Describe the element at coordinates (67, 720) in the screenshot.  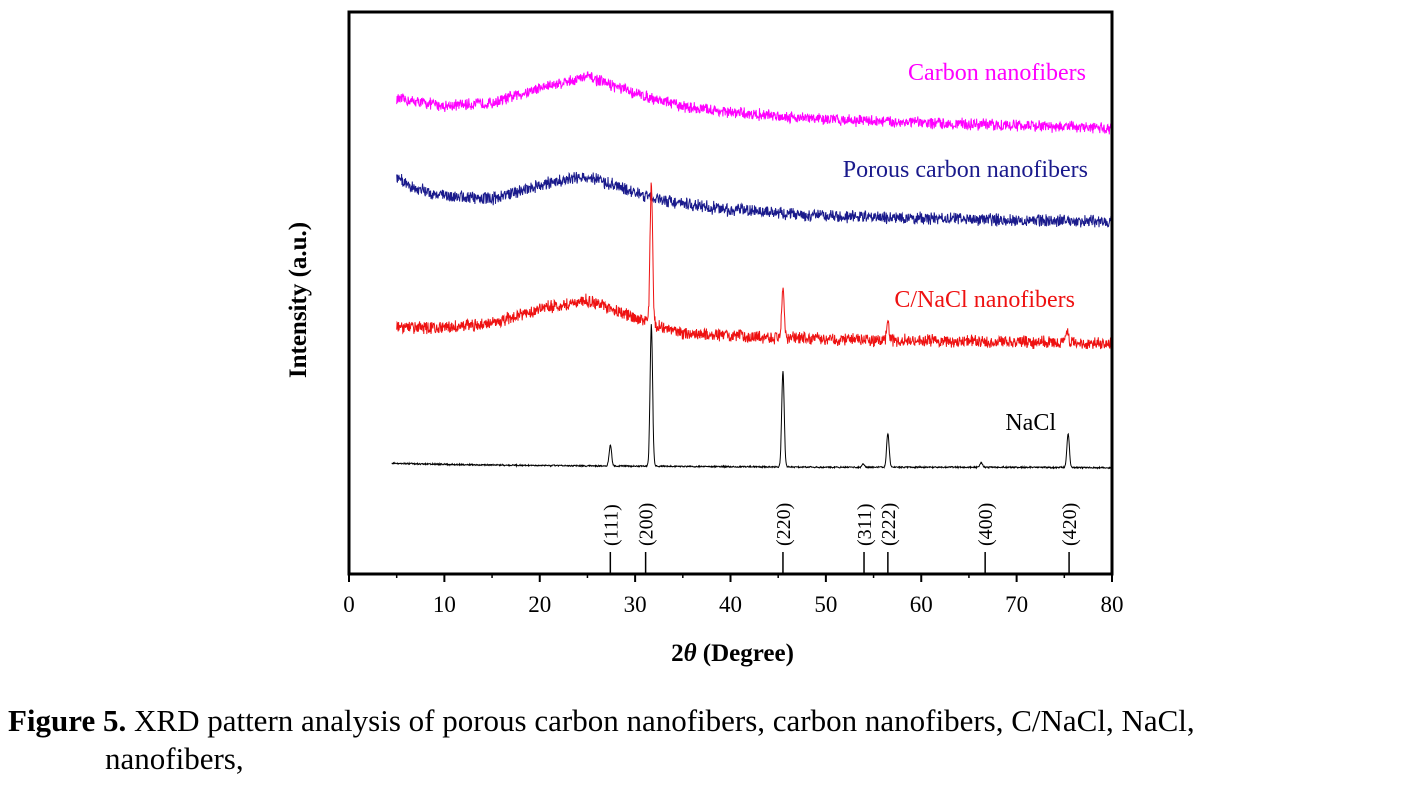
I see `figure-label: Figure 5.` at that location.